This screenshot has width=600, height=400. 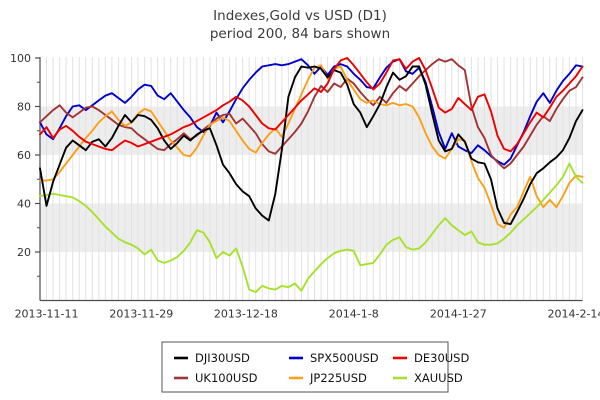 What do you see at coordinates (20, 58) in the screenshot?
I see `y-tick-label: 100` at bounding box center [20, 58].